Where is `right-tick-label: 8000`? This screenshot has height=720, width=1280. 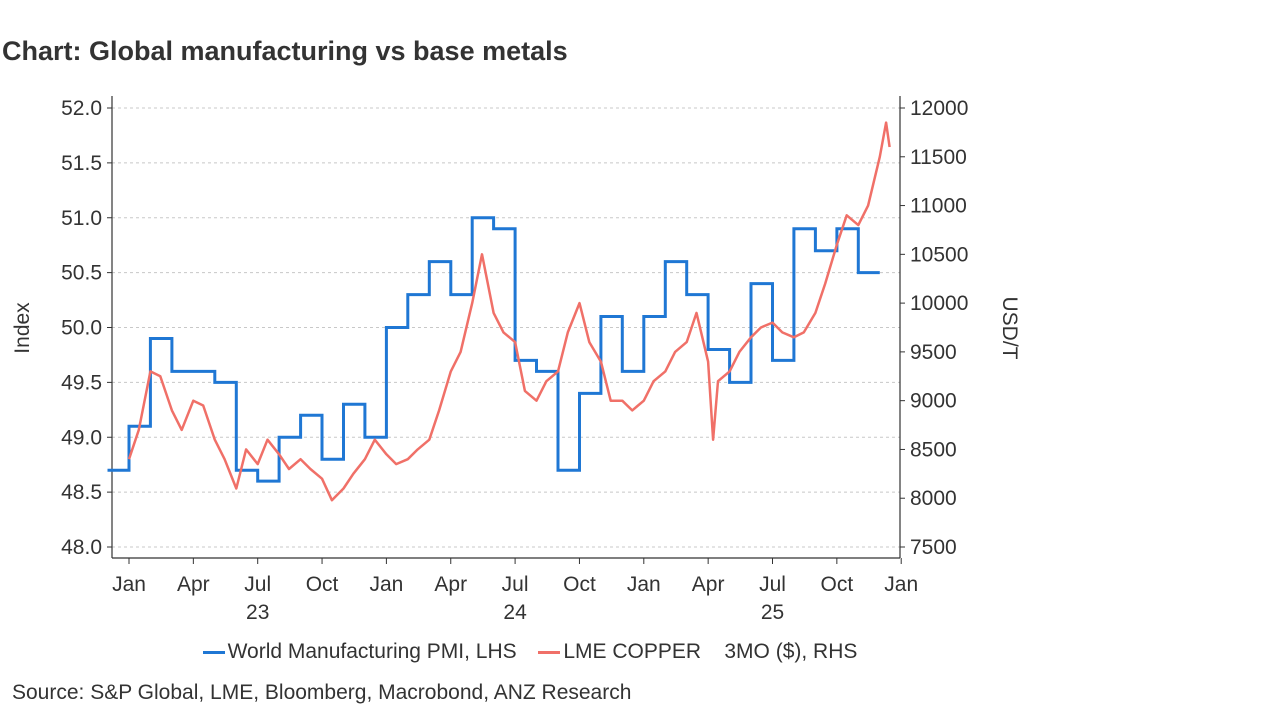
right-tick-label: 8000 is located at coordinates (933, 498).